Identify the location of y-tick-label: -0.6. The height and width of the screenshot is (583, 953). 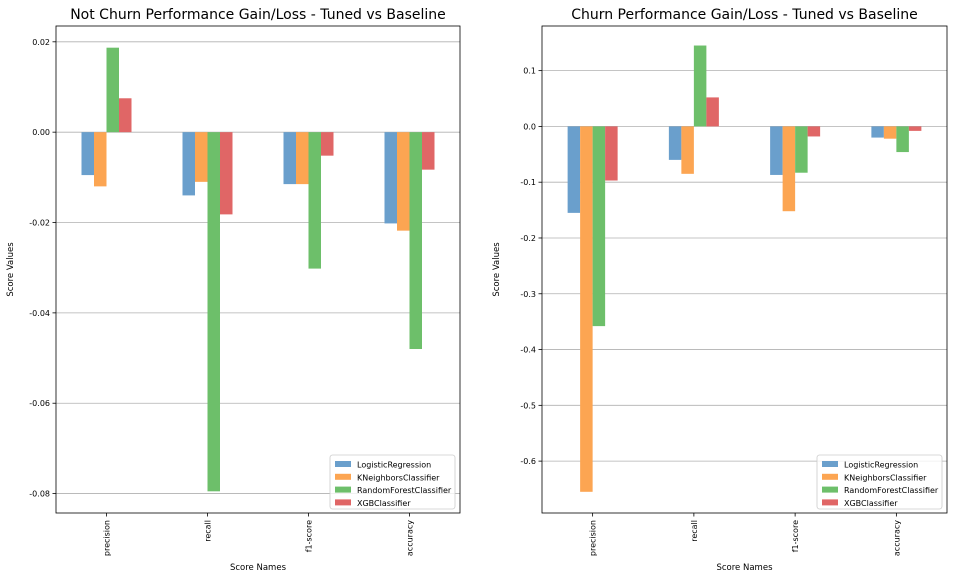
(528, 461).